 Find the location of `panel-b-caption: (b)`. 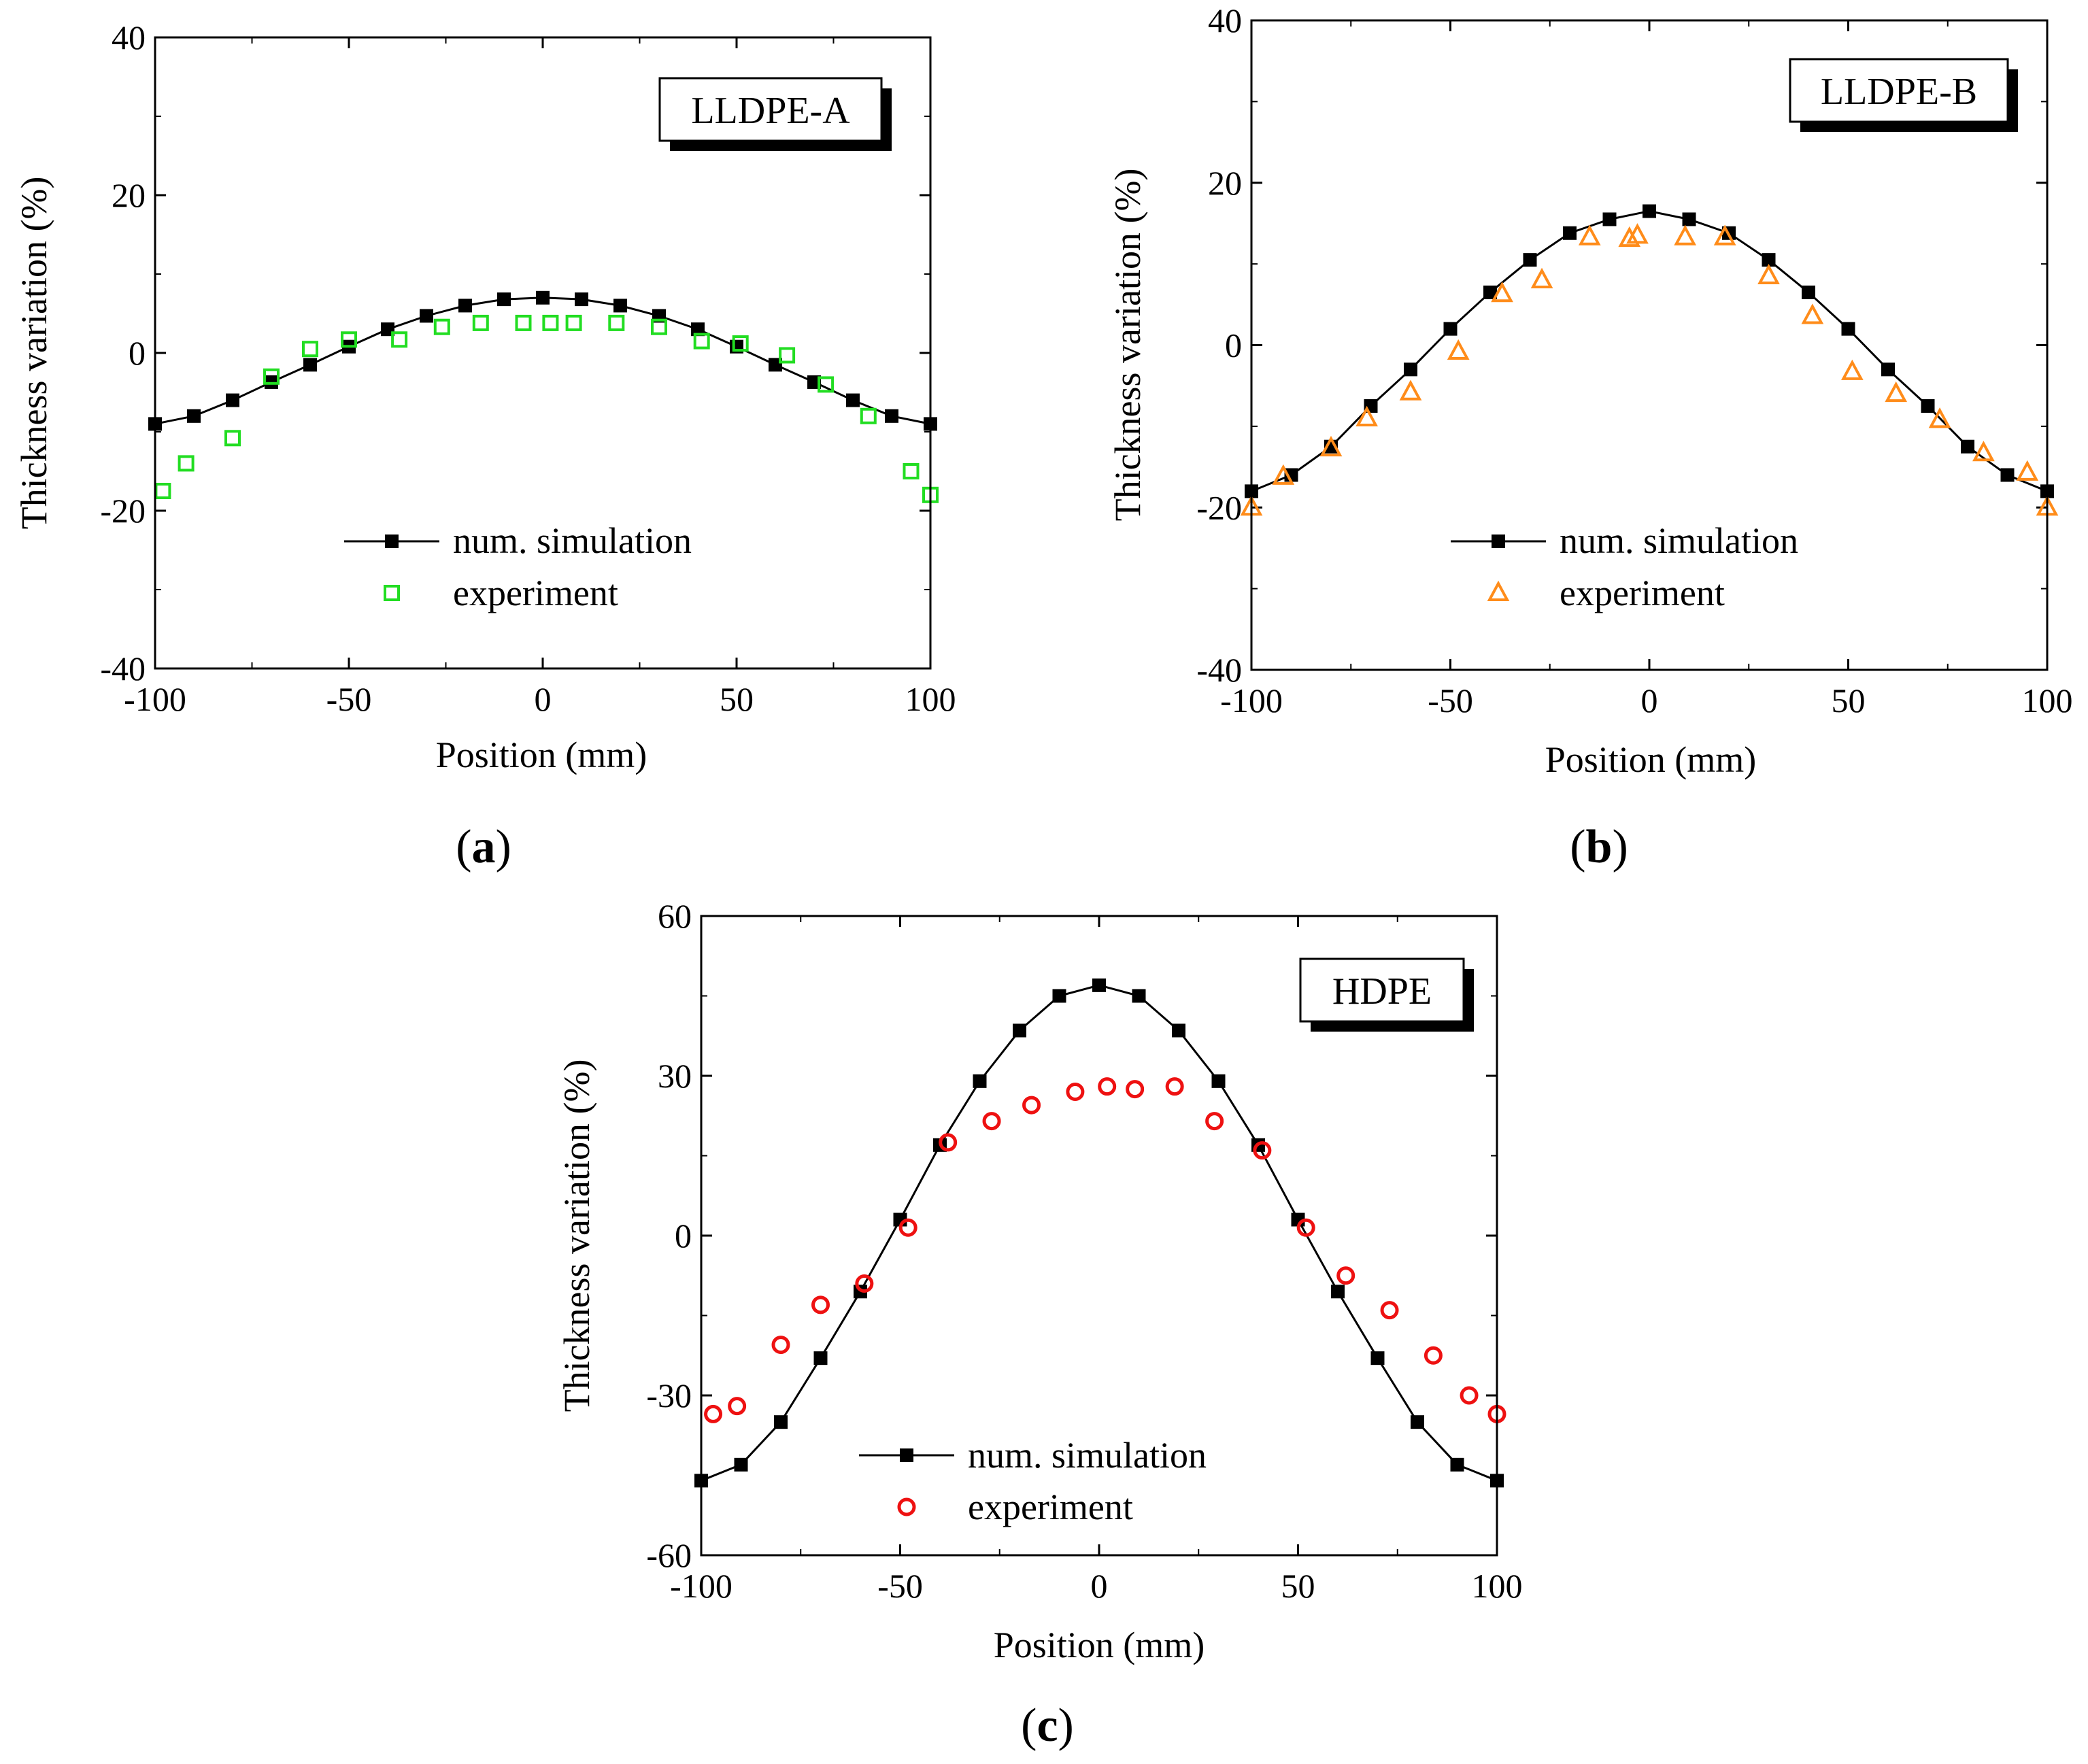

panel-b-caption: (b) is located at coordinates (1599, 847).